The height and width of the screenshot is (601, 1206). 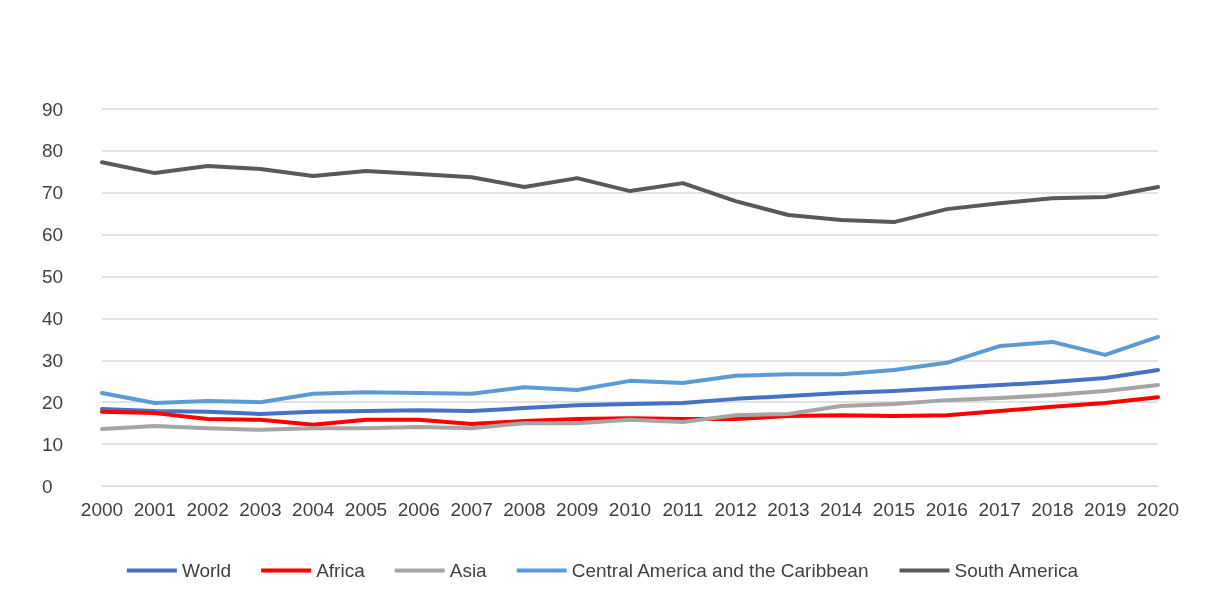 What do you see at coordinates (999, 509) in the screenshot?
I see `x-tick-label: 2017` at bounding box center [999, 509].